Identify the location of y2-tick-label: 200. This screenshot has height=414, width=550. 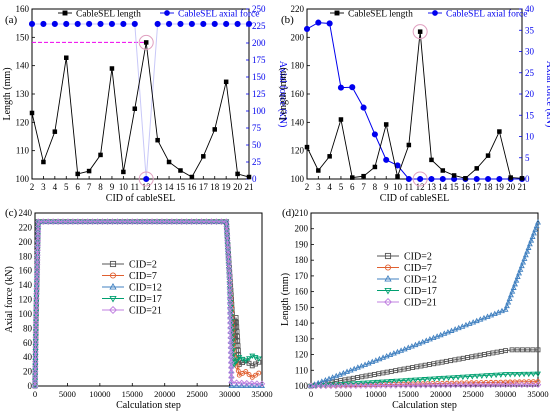
(259, 43).